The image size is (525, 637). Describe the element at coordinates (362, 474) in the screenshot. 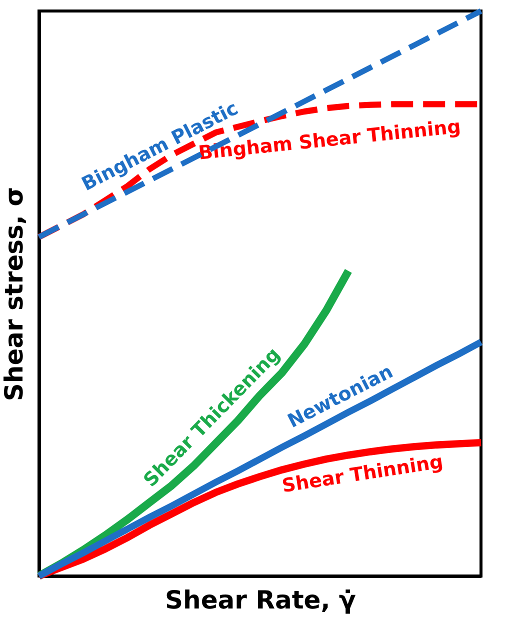

I see `text: Shear Thinning` at that location.